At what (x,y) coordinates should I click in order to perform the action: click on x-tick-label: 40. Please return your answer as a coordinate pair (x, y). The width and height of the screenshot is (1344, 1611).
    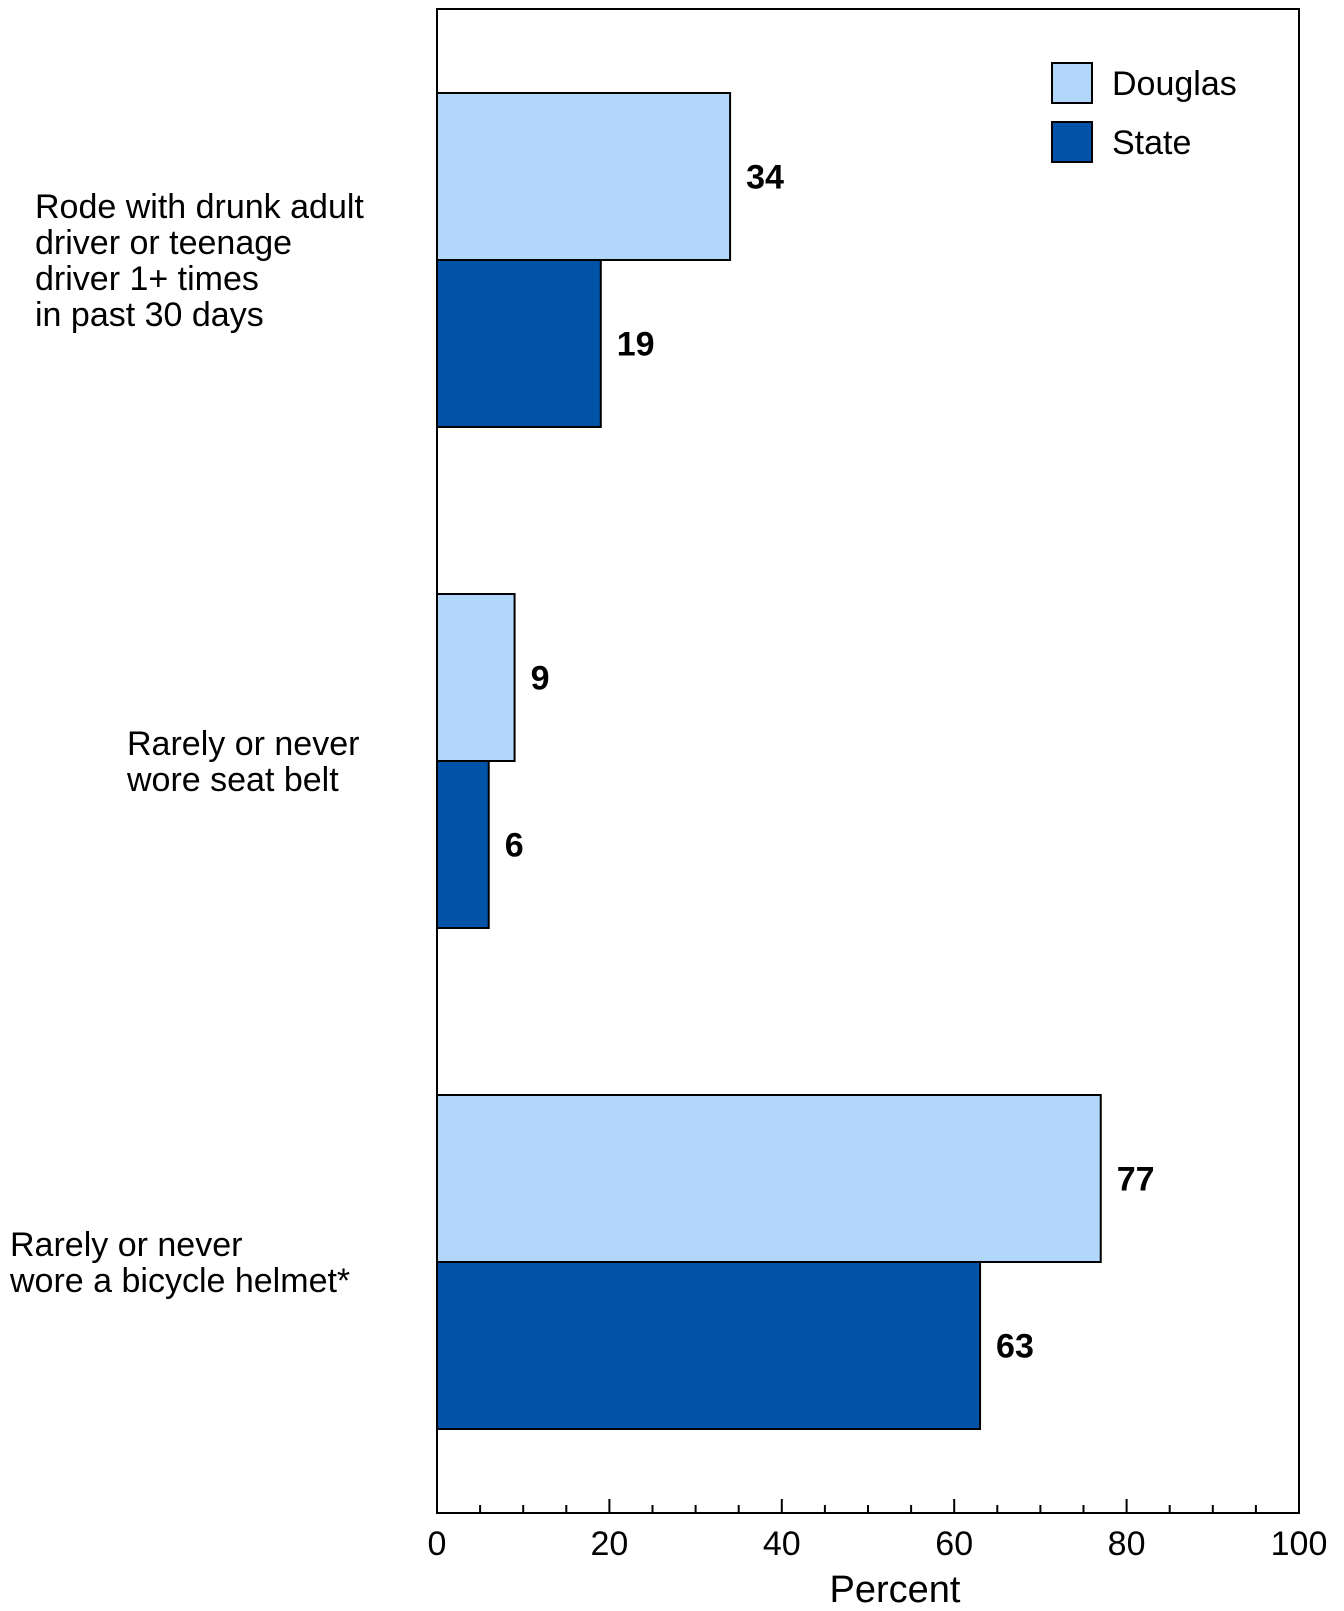
    Looking at the image, I should click on (782, 1544).